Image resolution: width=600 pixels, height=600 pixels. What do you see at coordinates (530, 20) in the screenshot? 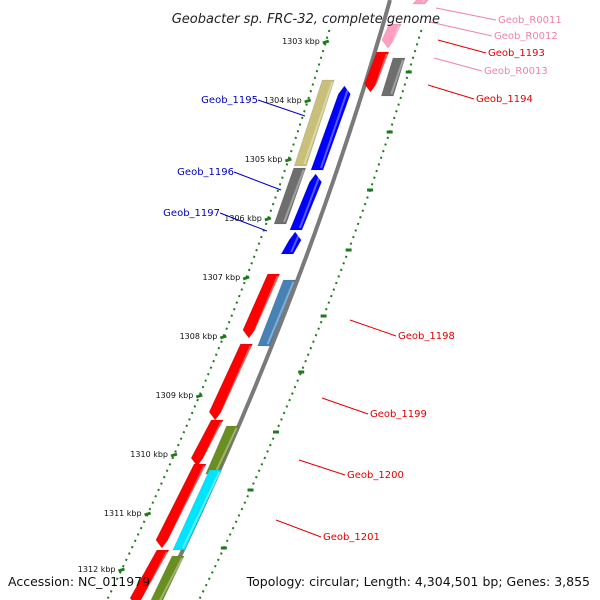
I see `gene-label: Geob_R0011` at bounding box center [530, 20].